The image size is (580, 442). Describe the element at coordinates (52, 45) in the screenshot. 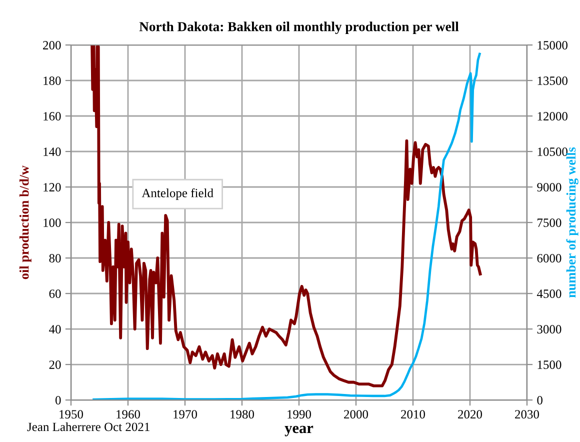

I see `y-tick-label: 200` at that location.